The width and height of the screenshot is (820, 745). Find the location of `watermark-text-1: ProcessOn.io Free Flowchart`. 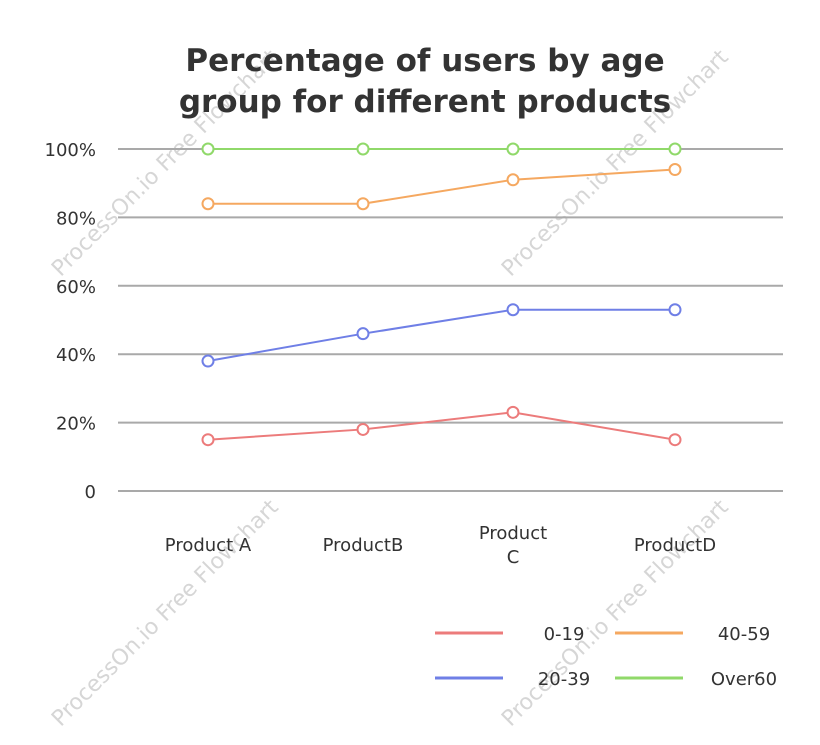

watermark-text-1: ProcessOn.io Free Flowchart is located at coordinates (165, 163).